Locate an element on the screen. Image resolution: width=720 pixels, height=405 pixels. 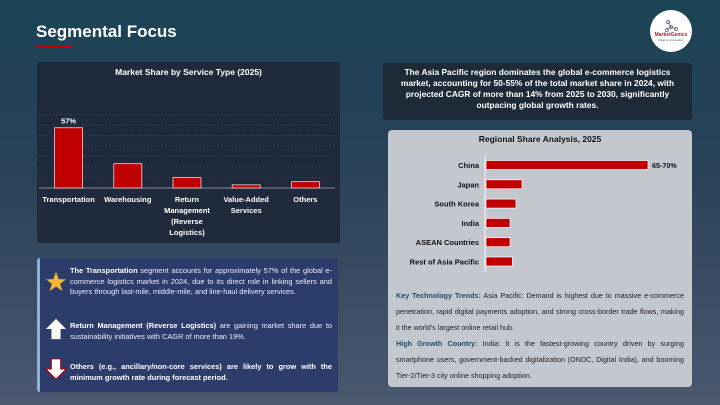
chart-title: Market Share by Service Type (2025) is located at coordinates (188, 72).